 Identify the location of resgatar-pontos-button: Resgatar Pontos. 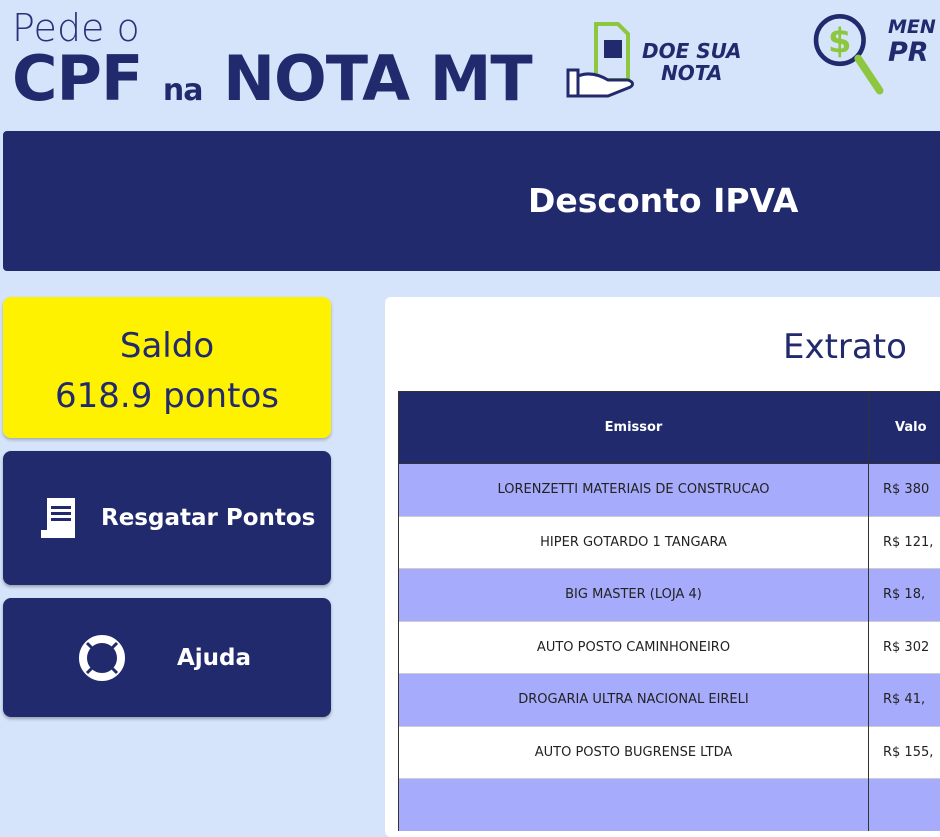
(167, 518).